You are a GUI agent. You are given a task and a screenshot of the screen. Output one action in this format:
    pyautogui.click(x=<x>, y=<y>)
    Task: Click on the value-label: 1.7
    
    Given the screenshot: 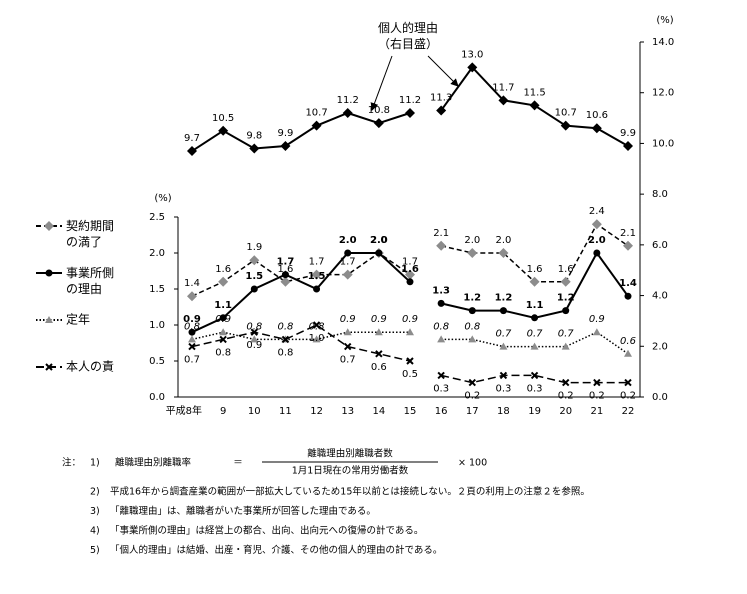 What is the action you would take?
    pyautogui.click(x=286, y=262)
    